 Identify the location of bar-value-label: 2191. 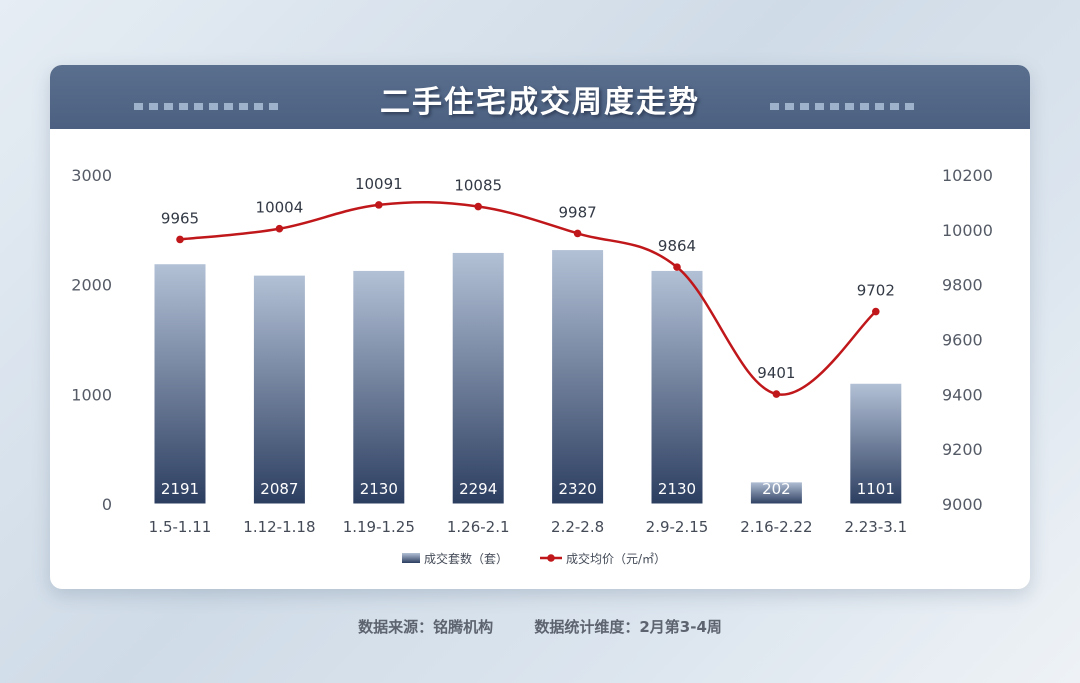
(180, 489).